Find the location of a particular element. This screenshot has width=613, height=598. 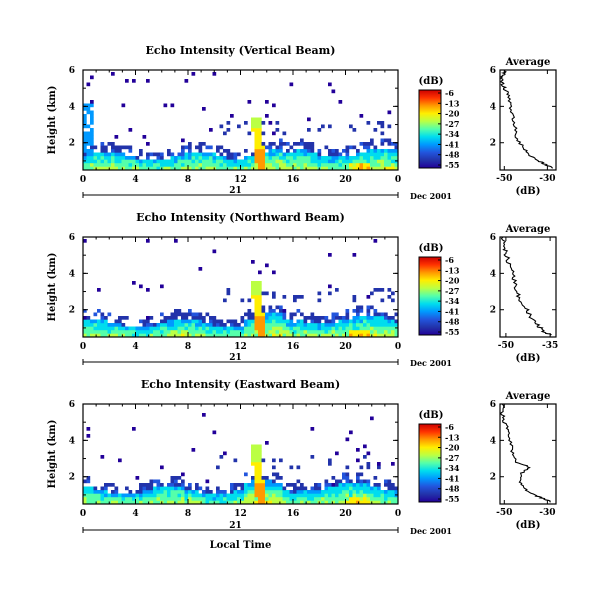

x-tick-label: 0 is located at coordinates (398, 180).